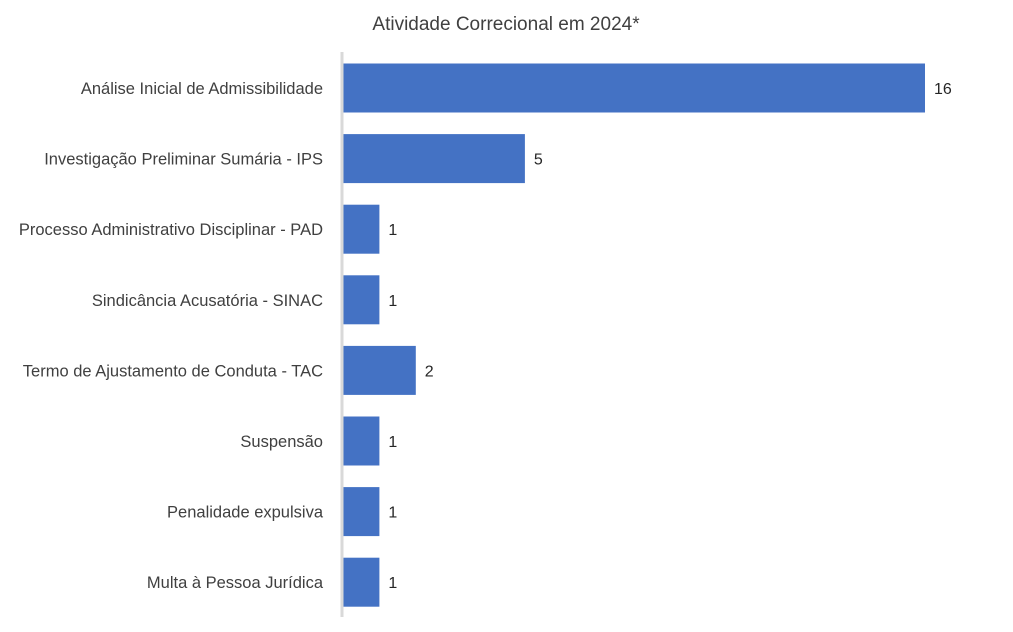 This screenshot has height=632, width=1013. What do you see at coordinates (281, 442) in the screenshot?
I see `category-label-5: Suspensão` at bounding box center [281, 442].